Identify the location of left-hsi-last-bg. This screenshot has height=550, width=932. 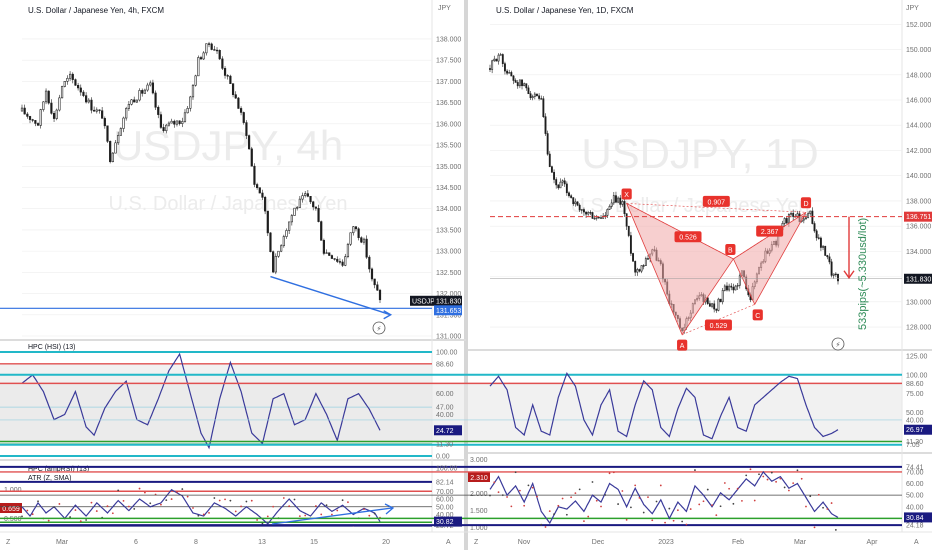
(448, 430).